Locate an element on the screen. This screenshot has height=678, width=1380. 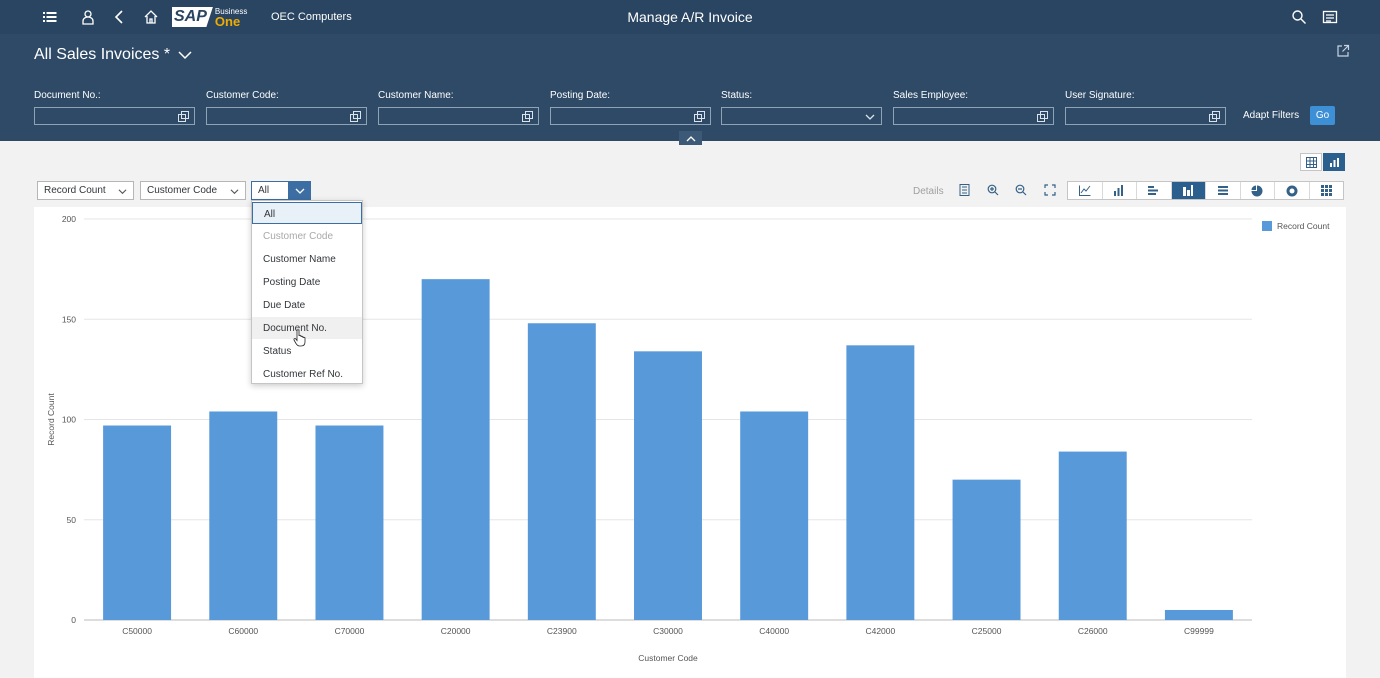
bar-chart-button is located at coordinates (1154, 190).